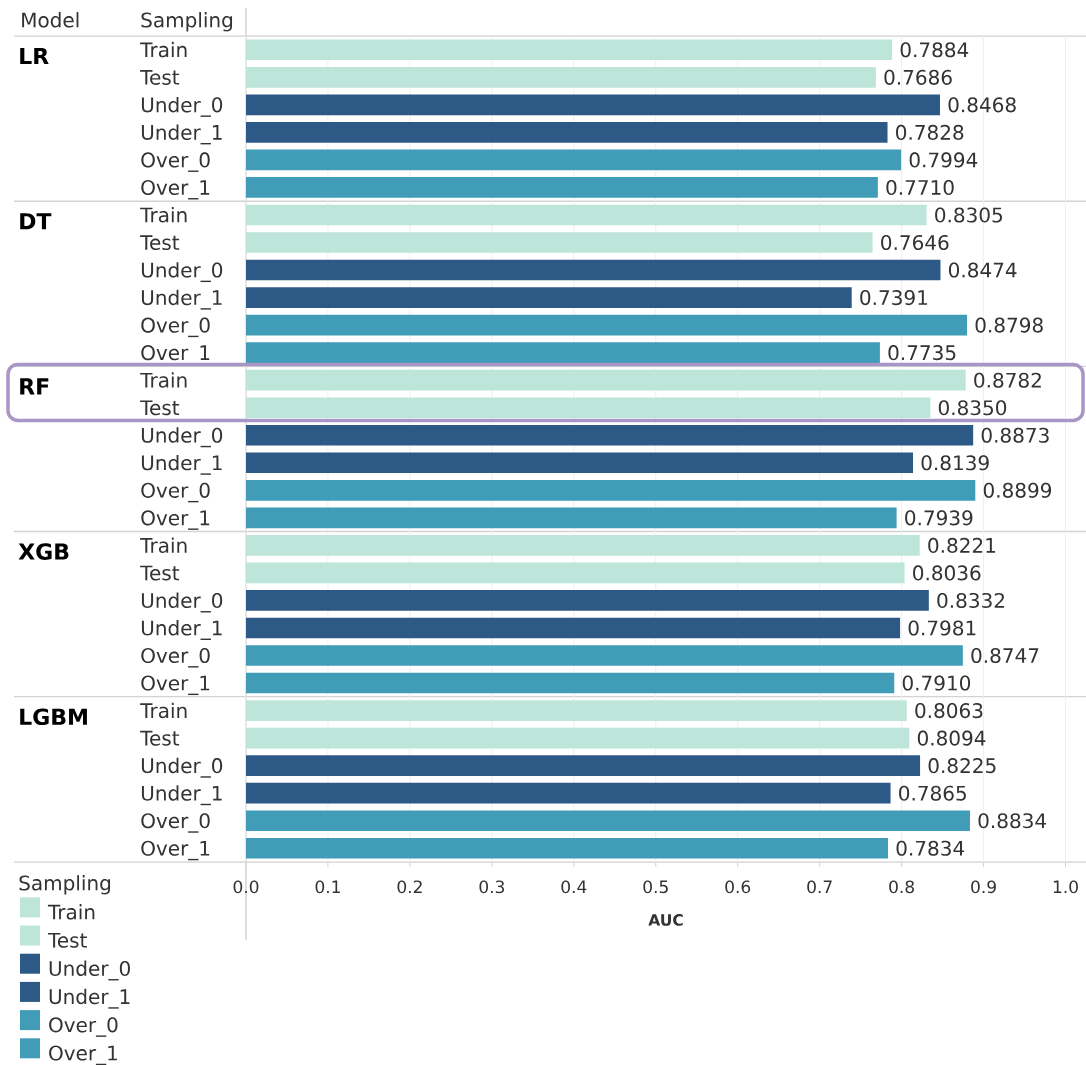  I want to click on data-label: 0.7910, so click(936, 683).